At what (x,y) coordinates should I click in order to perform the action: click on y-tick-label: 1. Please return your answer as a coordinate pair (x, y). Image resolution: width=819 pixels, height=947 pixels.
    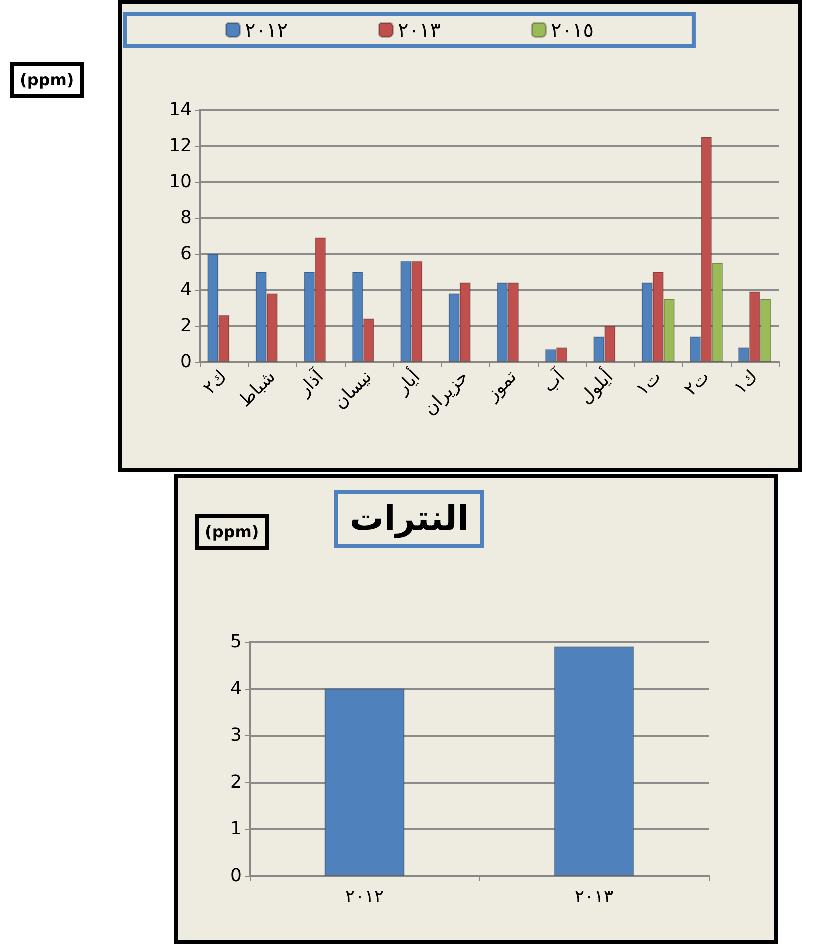
    Looking at the image, I should click on (236, 829).